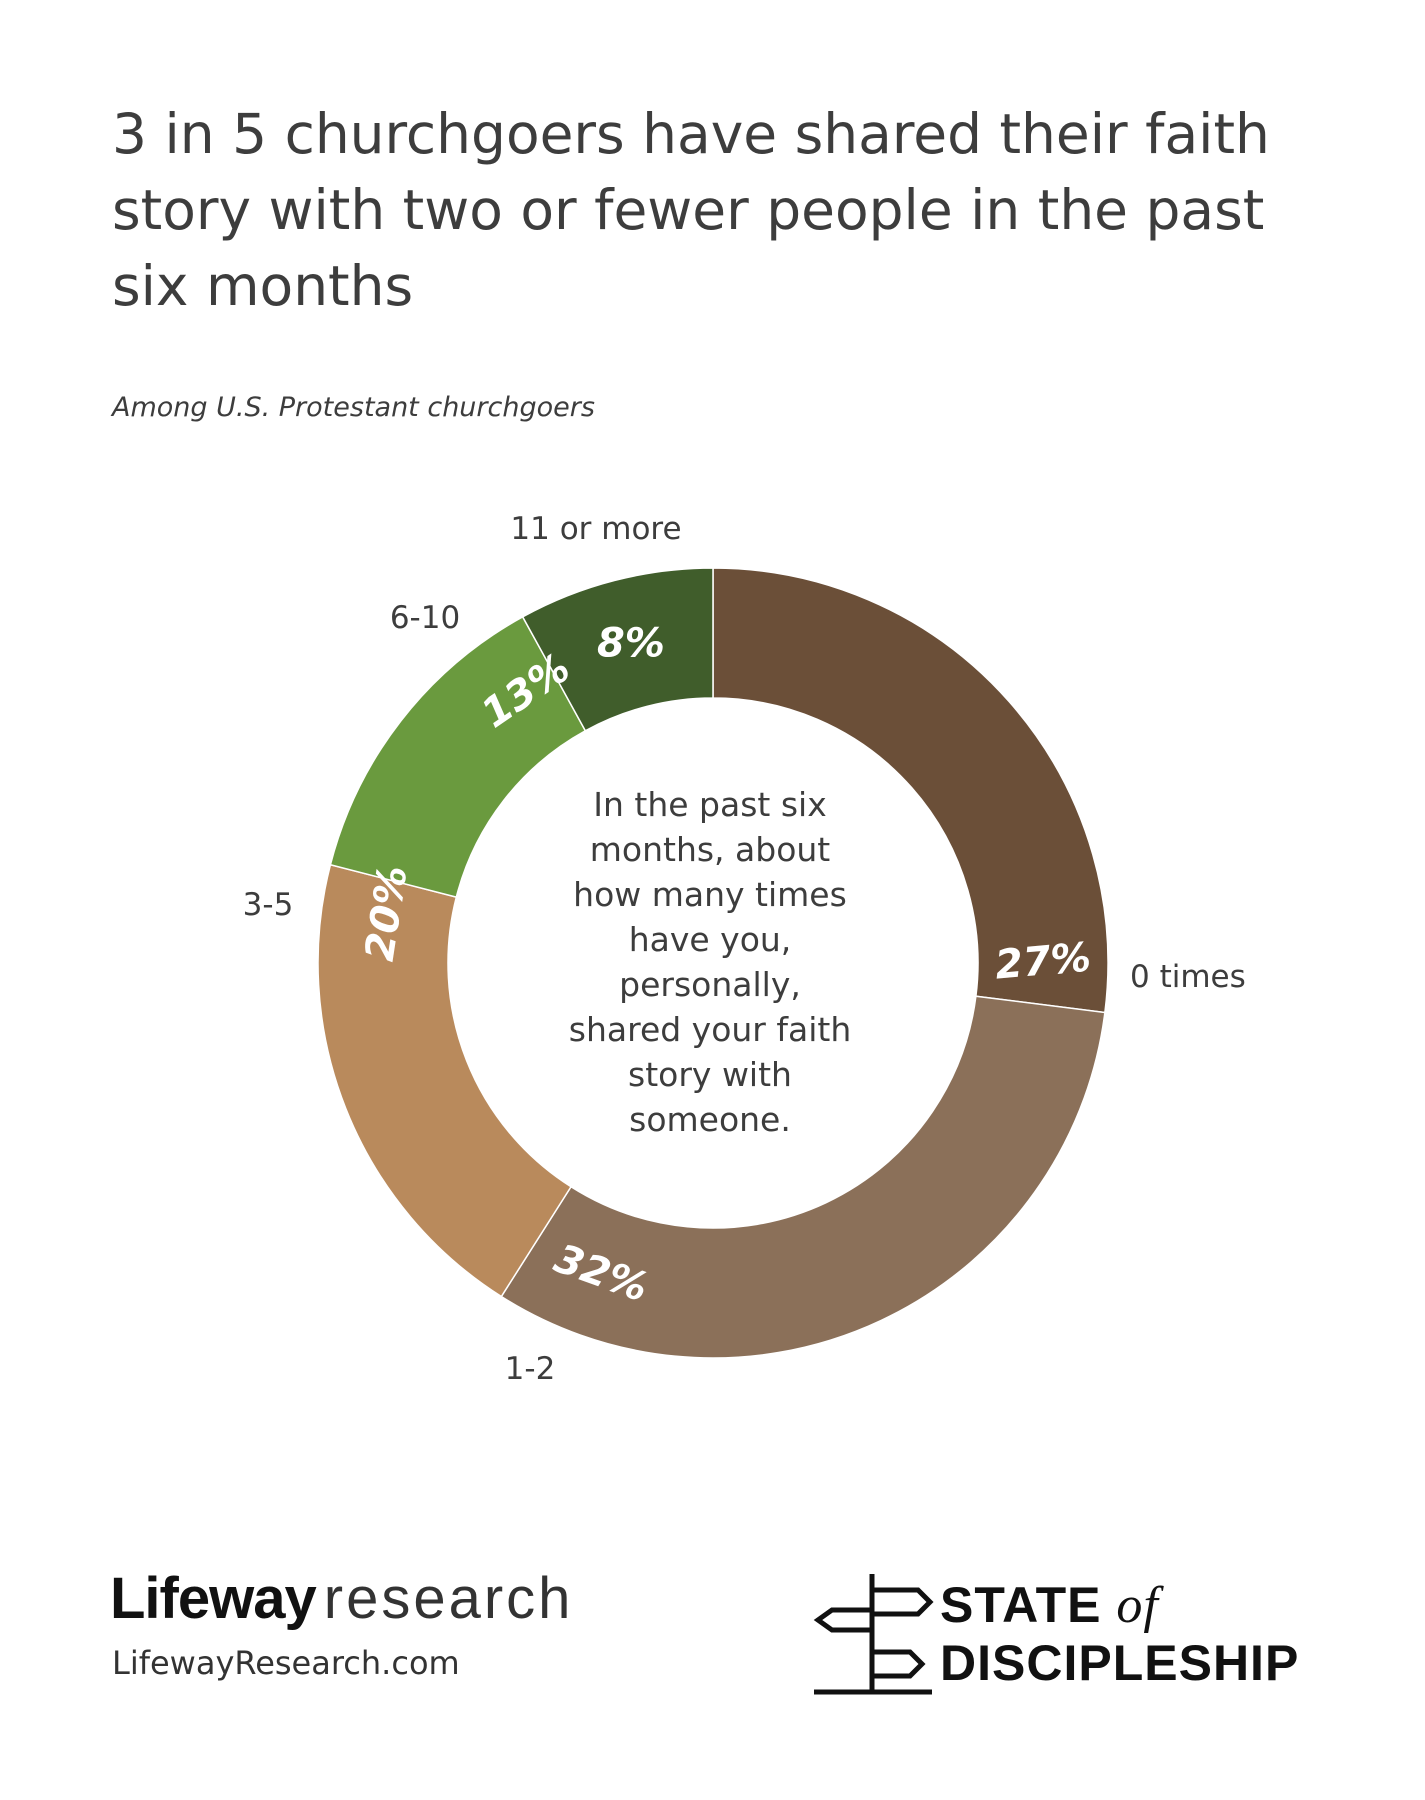  I want to click on chart-subtitle: Among U.S. Protestant churchgoers, so click(353, 407).